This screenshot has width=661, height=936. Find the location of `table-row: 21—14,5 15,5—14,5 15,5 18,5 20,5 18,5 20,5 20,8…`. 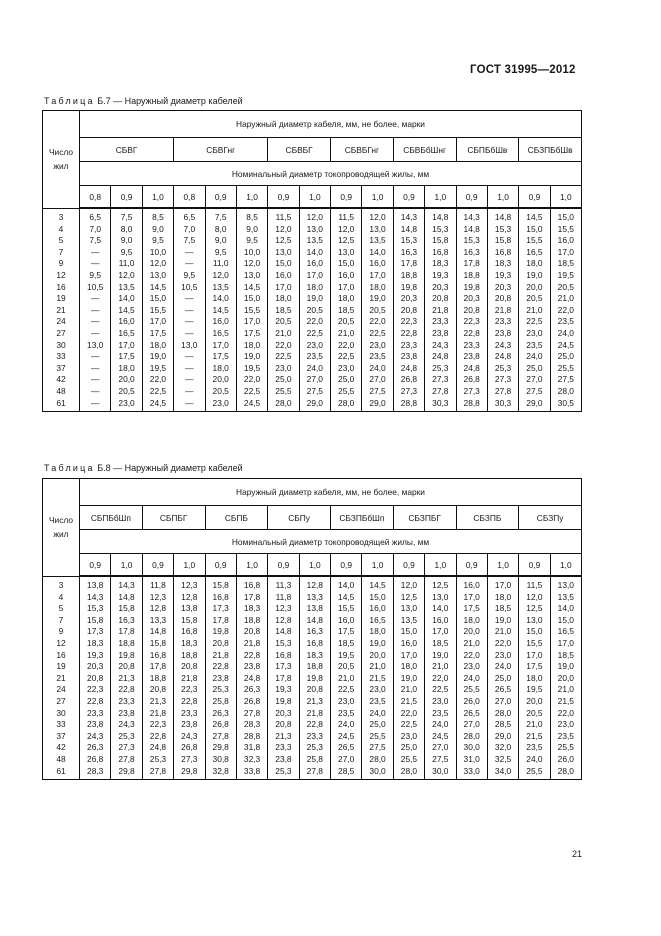

table-row: 21—14,5 15,5—14,5 15,5 18,5 20,5 18,5 20,5 20,8… is located at coordinates (312, 310).